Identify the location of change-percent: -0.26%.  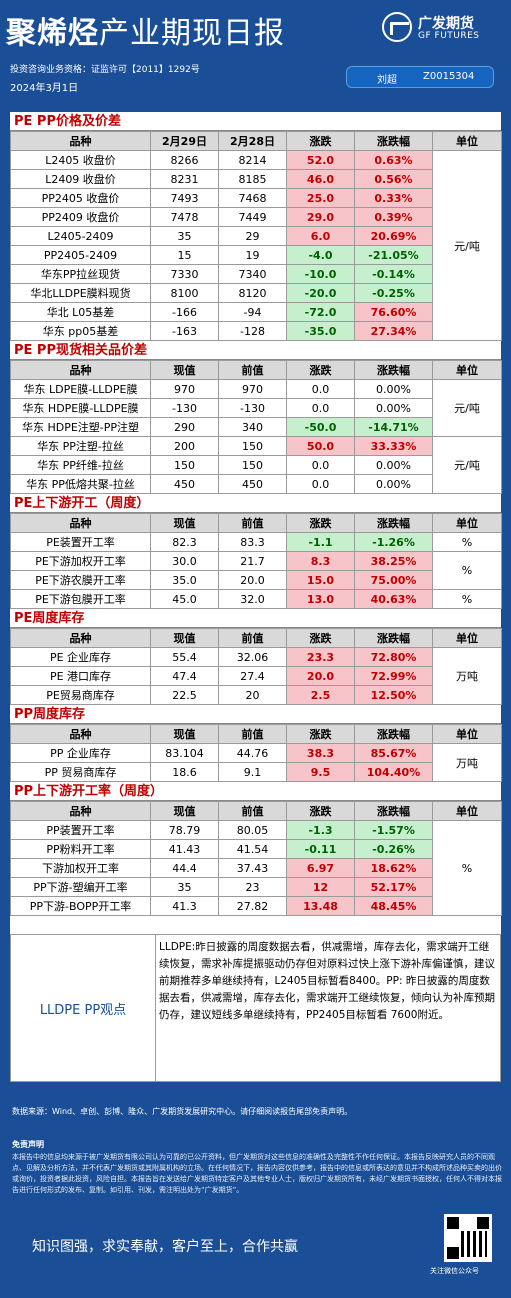
(393, 849).